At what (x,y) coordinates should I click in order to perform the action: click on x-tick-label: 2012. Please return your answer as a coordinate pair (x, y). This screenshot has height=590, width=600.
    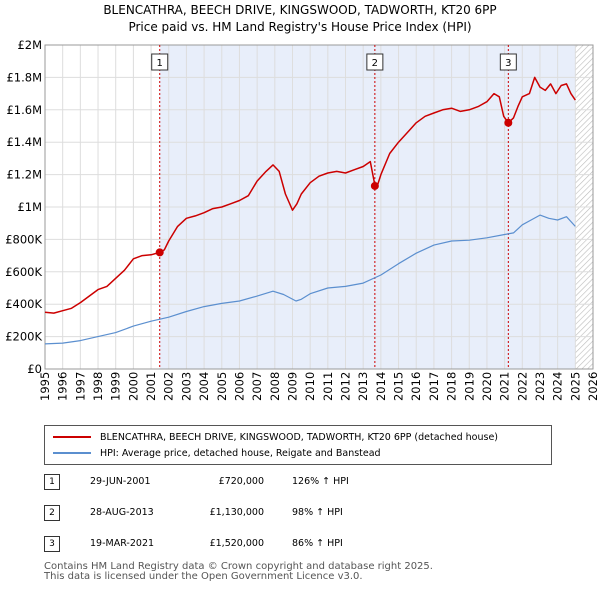
    Looking at the image, I should click on (346, 386).